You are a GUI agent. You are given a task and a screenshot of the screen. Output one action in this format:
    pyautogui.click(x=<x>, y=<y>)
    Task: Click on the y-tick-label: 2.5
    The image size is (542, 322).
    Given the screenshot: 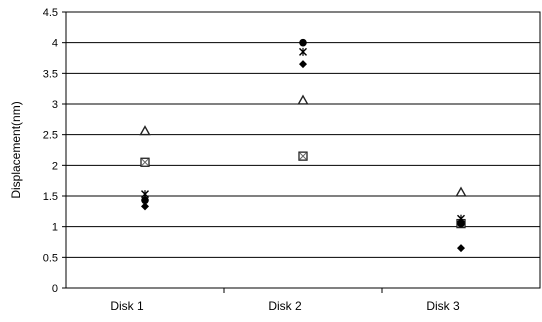 What is the action you would take?
    pyautogui.click(x=50, y=136)
    